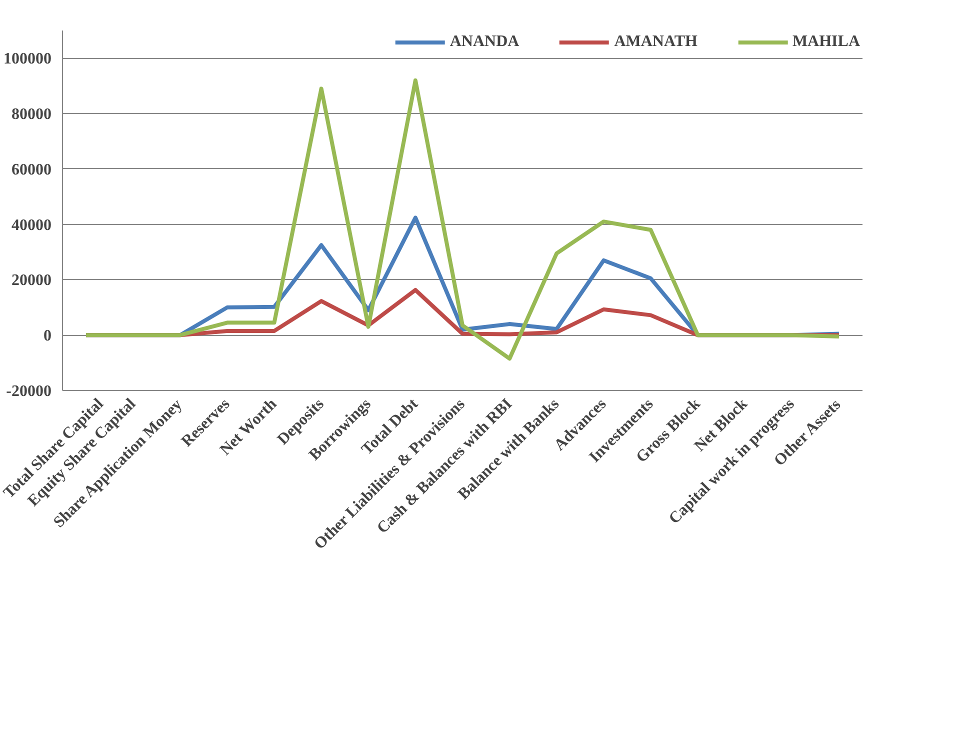  I want to click on y-tick-label: 80000, so click(32, 115).